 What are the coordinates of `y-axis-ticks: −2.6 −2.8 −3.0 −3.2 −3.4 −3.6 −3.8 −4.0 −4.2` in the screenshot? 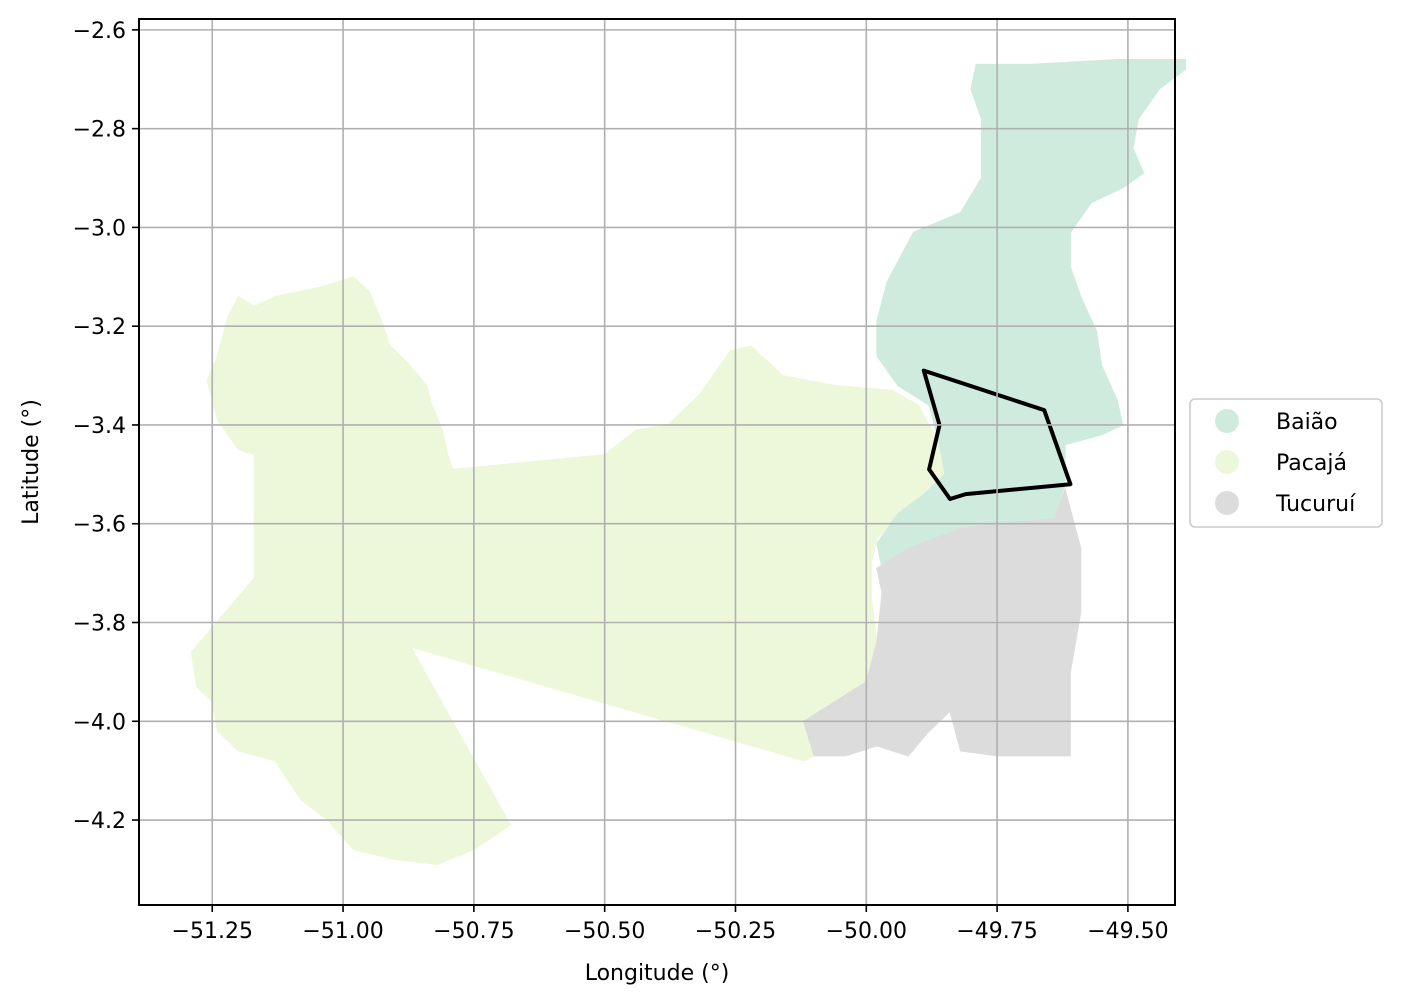 It's located at (106, 426).